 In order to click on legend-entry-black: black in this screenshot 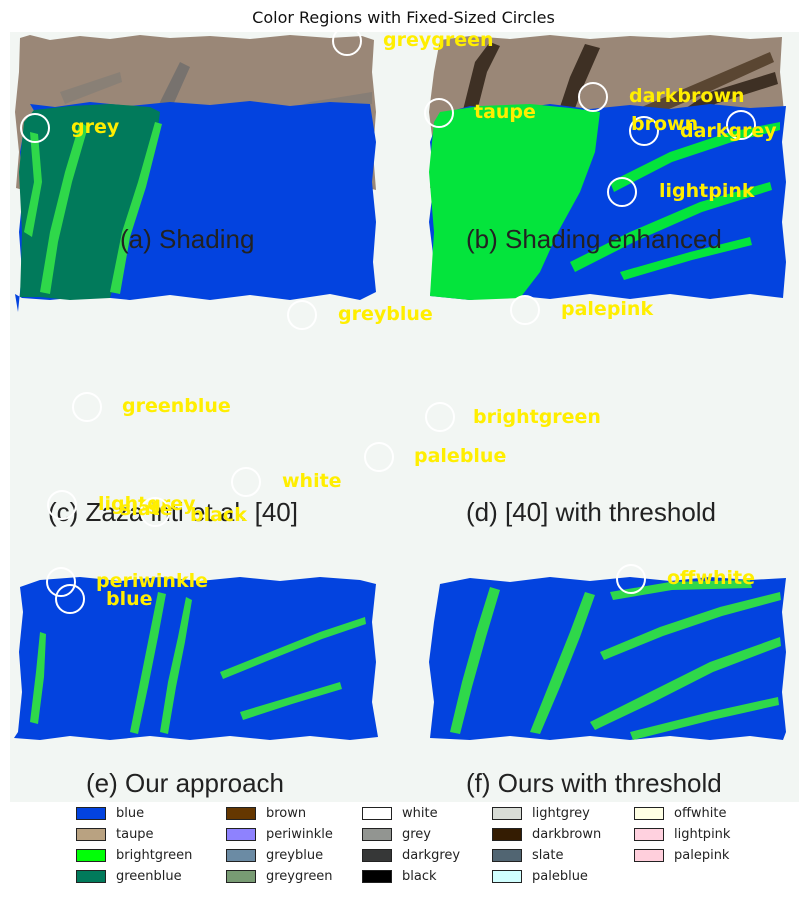, I will do `click(399, 878)`.